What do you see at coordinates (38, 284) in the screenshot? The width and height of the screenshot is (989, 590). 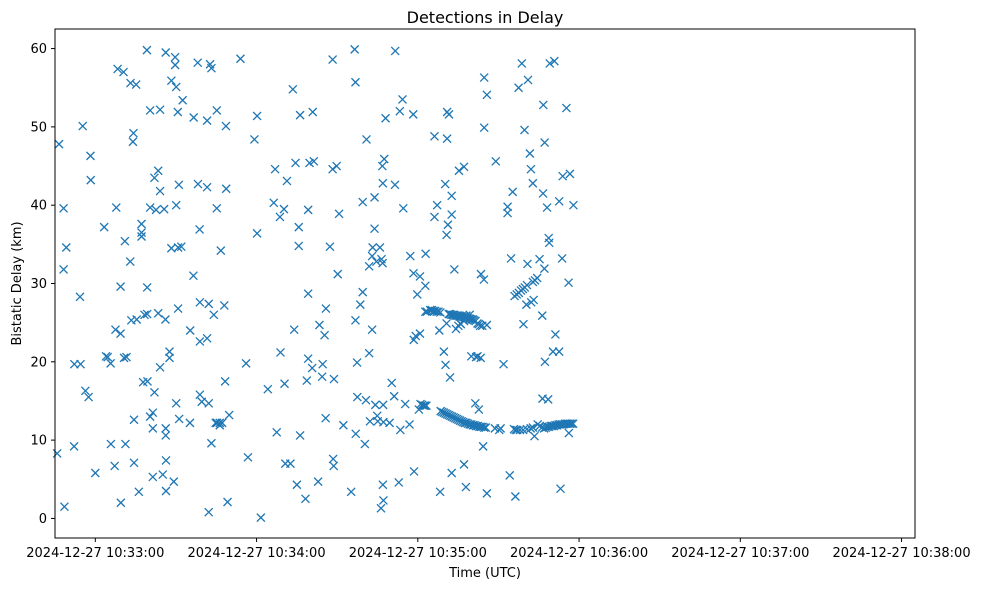 I see `y-tick-label: 30` at bounding box center [38, 284].